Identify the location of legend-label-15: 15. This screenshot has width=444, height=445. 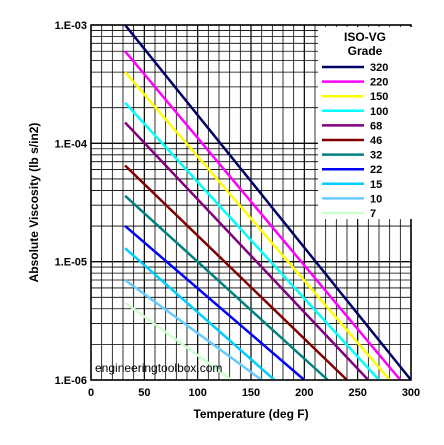
(376, 185).